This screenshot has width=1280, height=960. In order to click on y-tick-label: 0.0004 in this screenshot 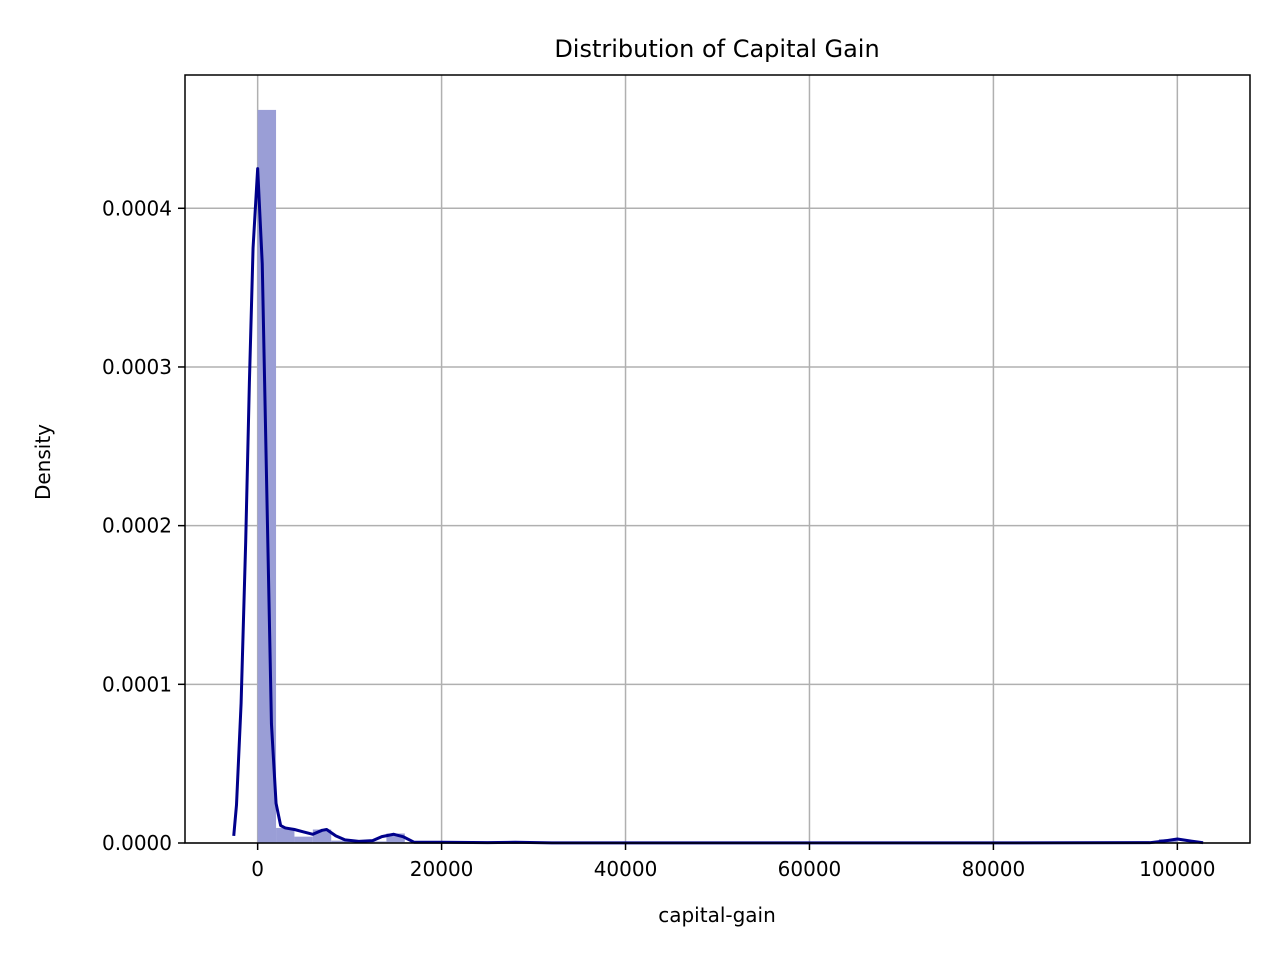, I will do `click(137, 208)`.